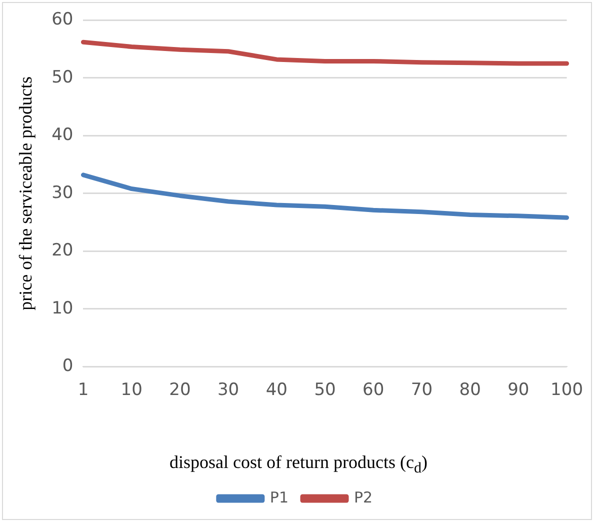  Describe the element at coordinates (298, 465) in the screenshot. I see `x-axis-title: disposal cost of return products (c$_{d}$)` at that location.